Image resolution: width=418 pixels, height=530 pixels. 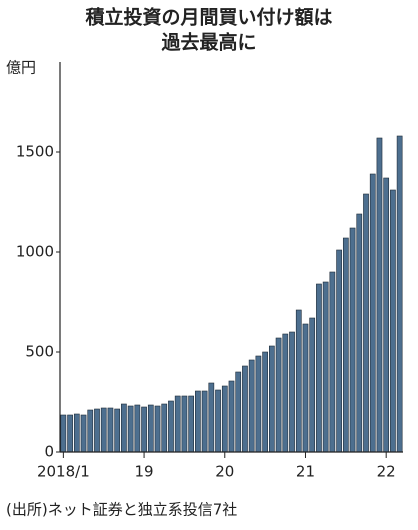 What do you see at coordinates (35, 152) in the screenshot?
I see `y-tick-label: 1500` at bounding box center [35, 152].